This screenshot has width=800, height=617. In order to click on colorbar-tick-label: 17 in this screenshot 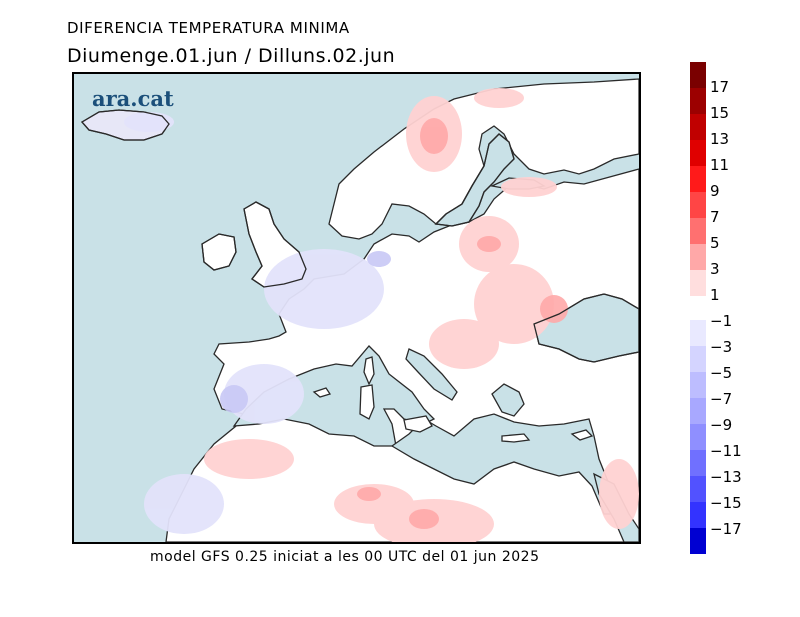, I will do `click(720, 87)`.